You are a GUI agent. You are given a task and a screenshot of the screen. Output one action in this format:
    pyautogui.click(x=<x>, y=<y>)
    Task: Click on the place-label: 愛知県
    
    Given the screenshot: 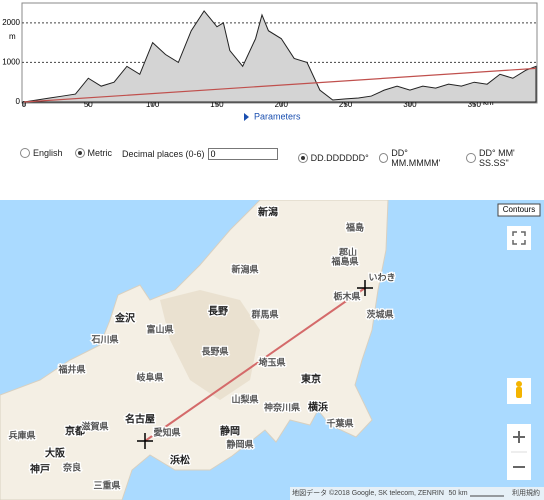 What is the action you would take?
    pyautogui.click(x=166, y=431)
    